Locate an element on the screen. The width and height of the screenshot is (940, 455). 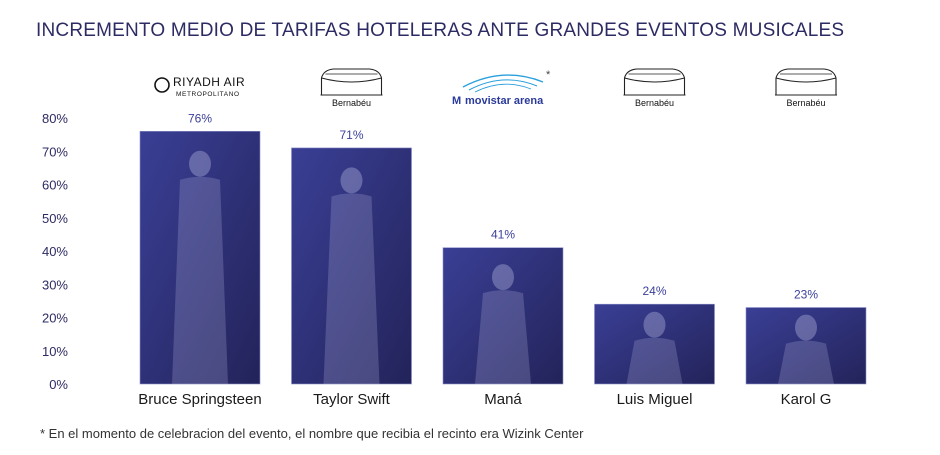
venue-name: RIYADH AIR is located at coordinates (209, 82).